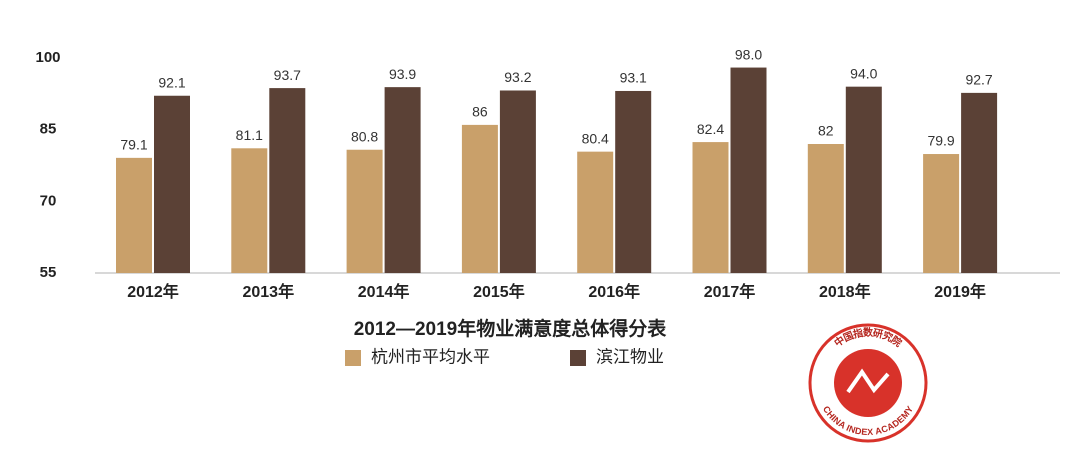 The height and width of the screenshot is (458, 1080). Describe the element at coordinates (480, 112) in the screenshot. I see `value-label: 86` at that location.